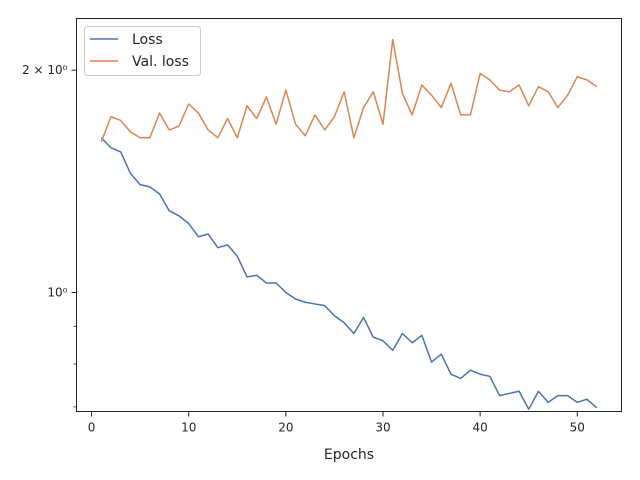  Describe the element at coordinates (382, 428) in the screenshot. I see `x-tick-label: 30` at that location.